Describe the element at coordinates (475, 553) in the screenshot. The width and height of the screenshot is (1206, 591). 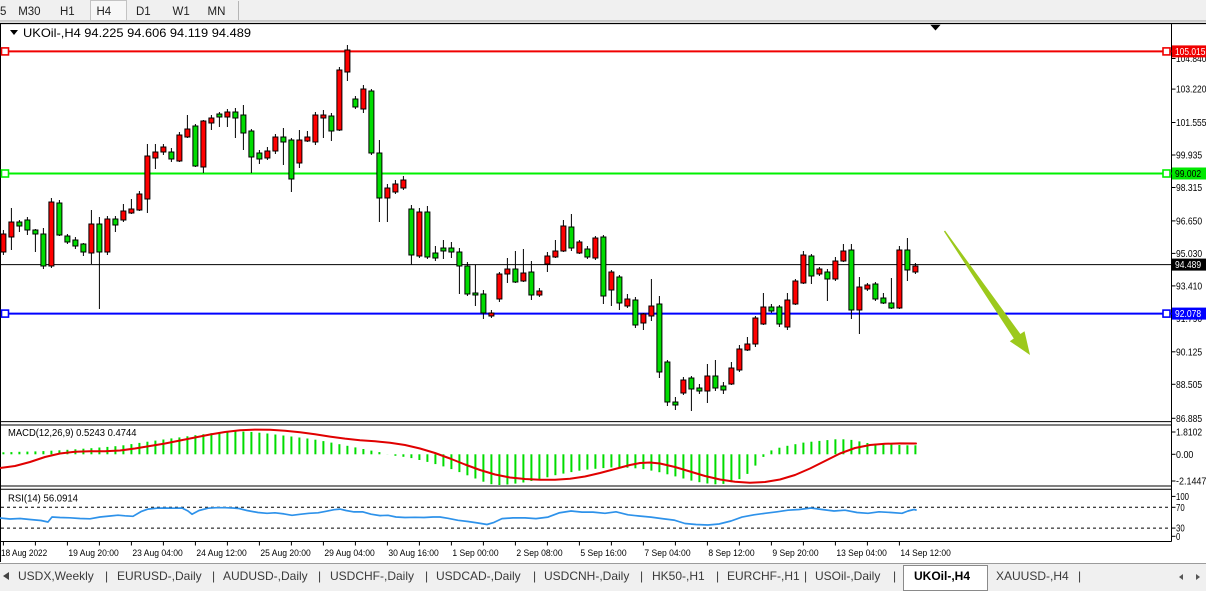
I see `svg-text: 1 Sep 00:00` at that location.